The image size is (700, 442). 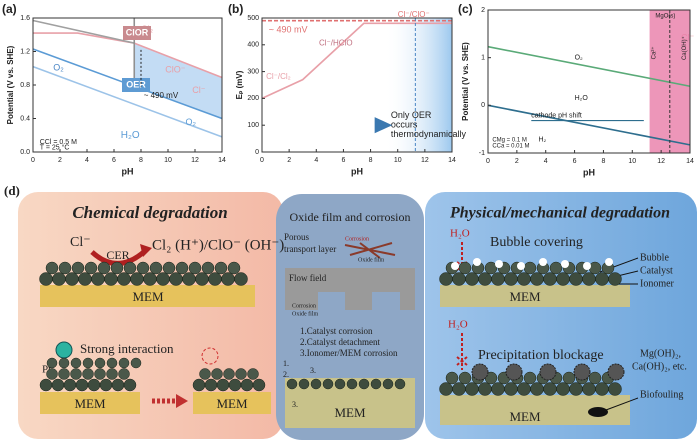 What do you see at coordinates (64, 350) in the screenshot?
I see `pt-particle` at bounding box center [64, 350].